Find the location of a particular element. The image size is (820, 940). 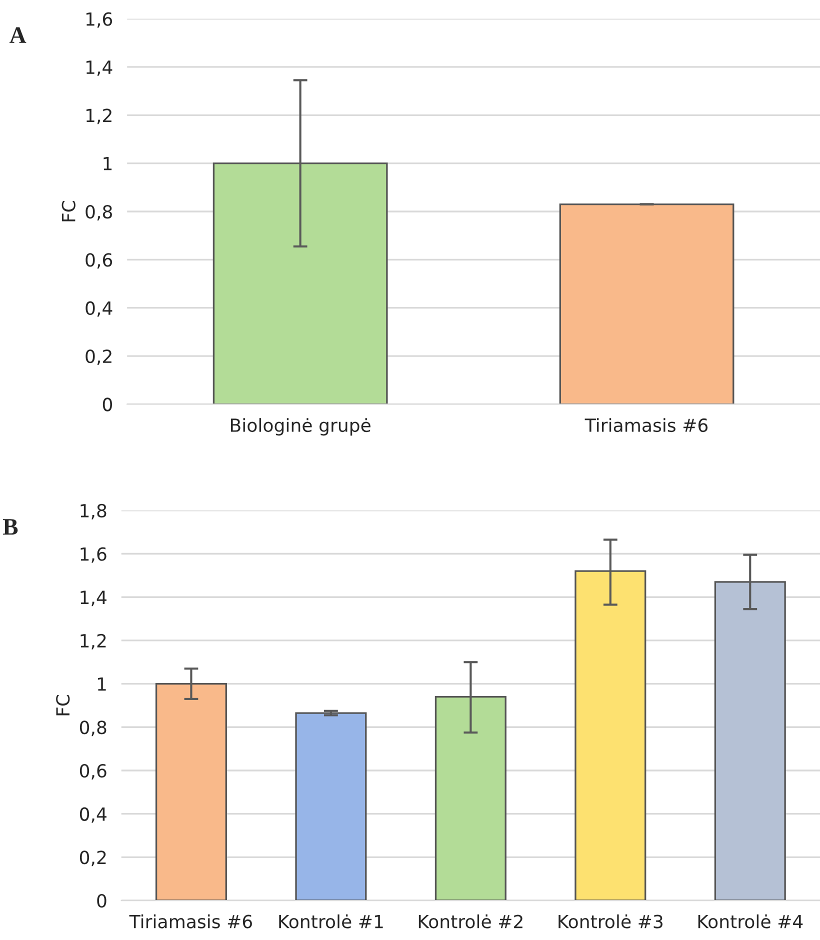

bar is located at coordinates (331, 806).